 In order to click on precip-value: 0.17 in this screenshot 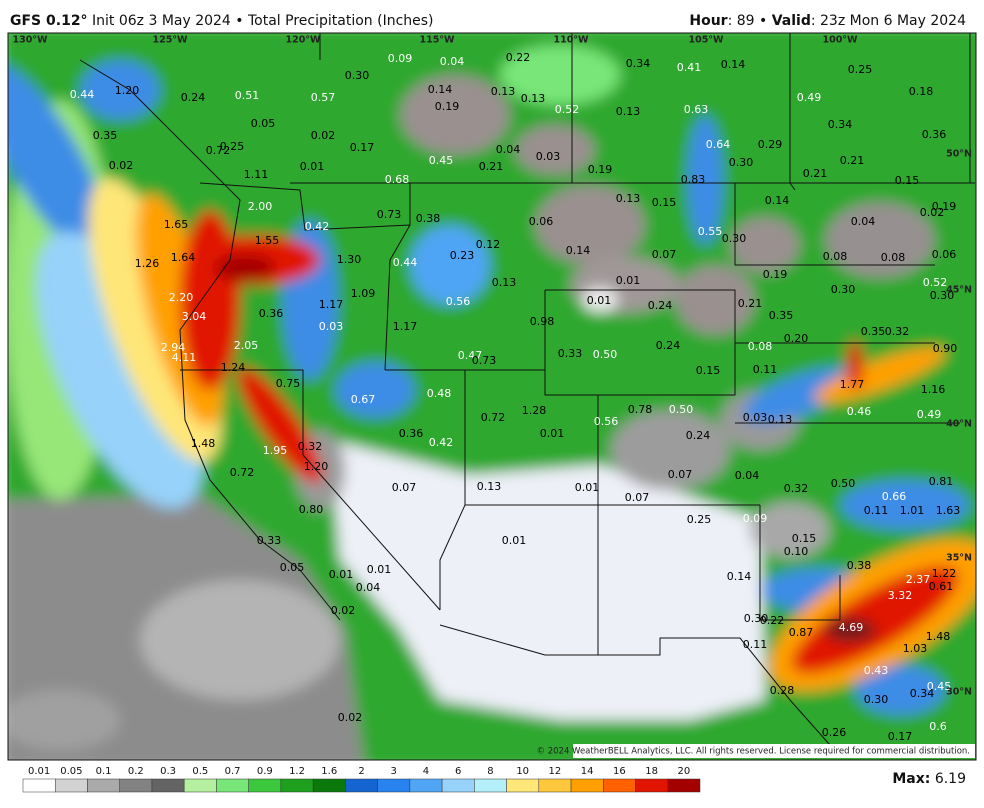, I will do `click(362, 147)`.